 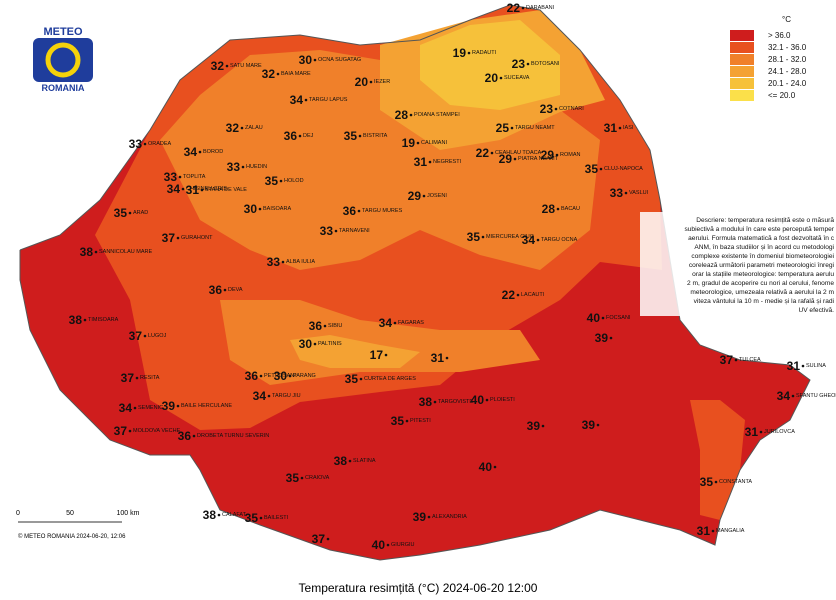 I want to click on station-name: BOTOSANI, so click(x=545, y=64).